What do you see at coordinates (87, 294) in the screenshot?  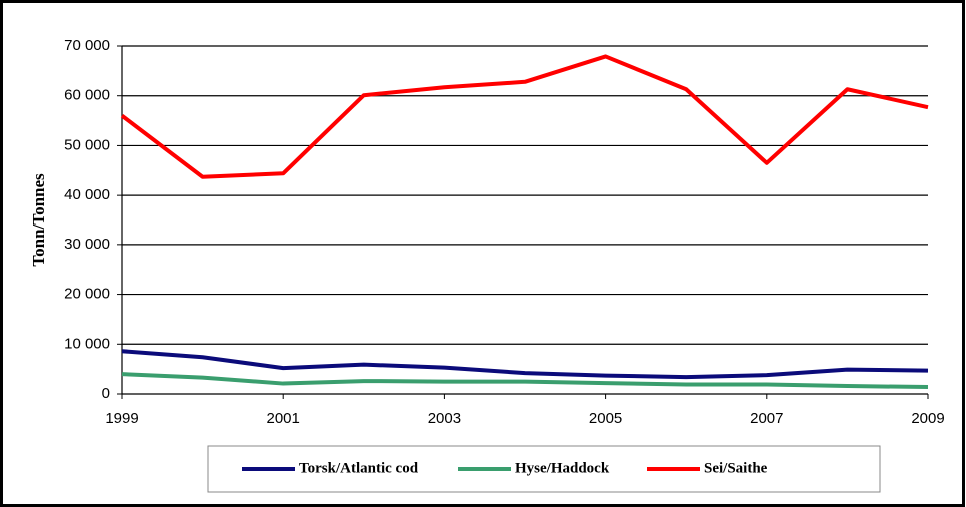 I see `y-tick-label: 20 000` at bounding box center [87, 294].